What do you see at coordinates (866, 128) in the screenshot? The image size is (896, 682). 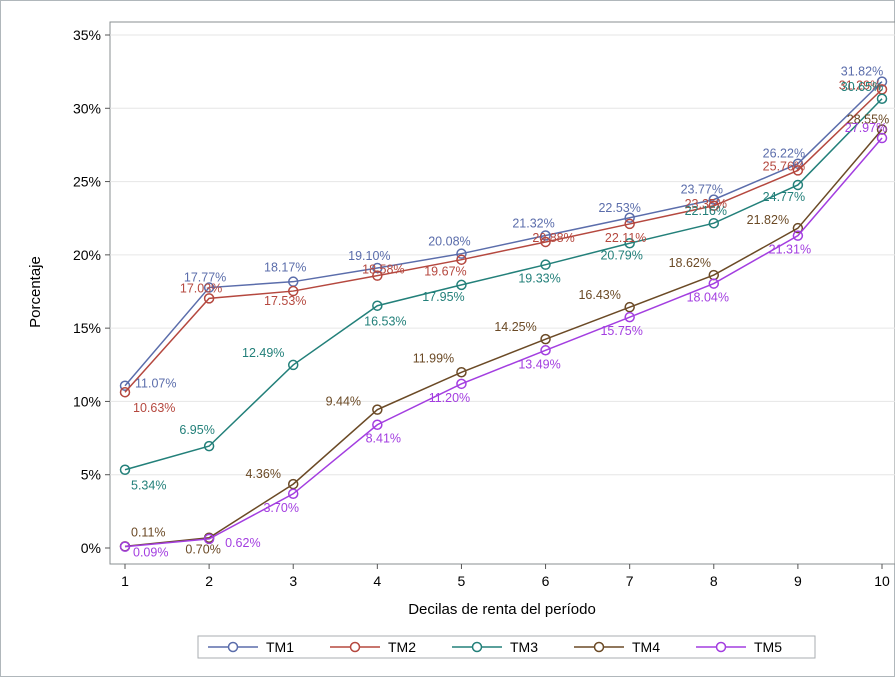 I see `data-label: 27.97%` at bounding box center [866, 128].